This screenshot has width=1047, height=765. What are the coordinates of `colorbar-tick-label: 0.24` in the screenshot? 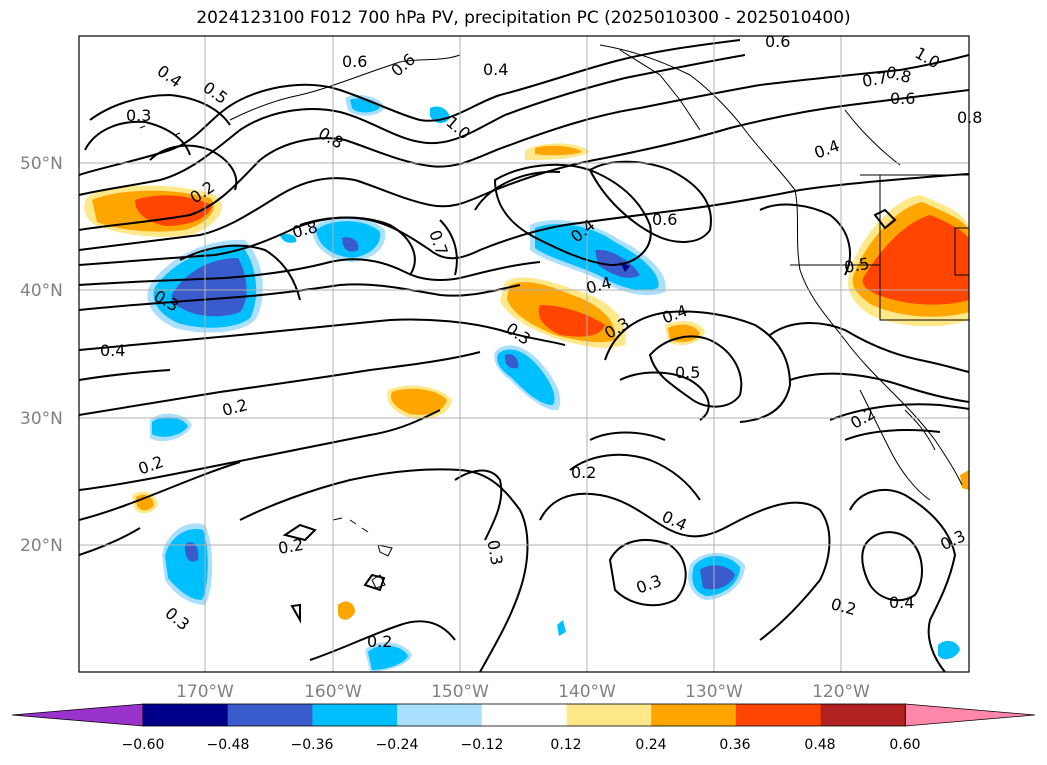 It's located at (650, 745).